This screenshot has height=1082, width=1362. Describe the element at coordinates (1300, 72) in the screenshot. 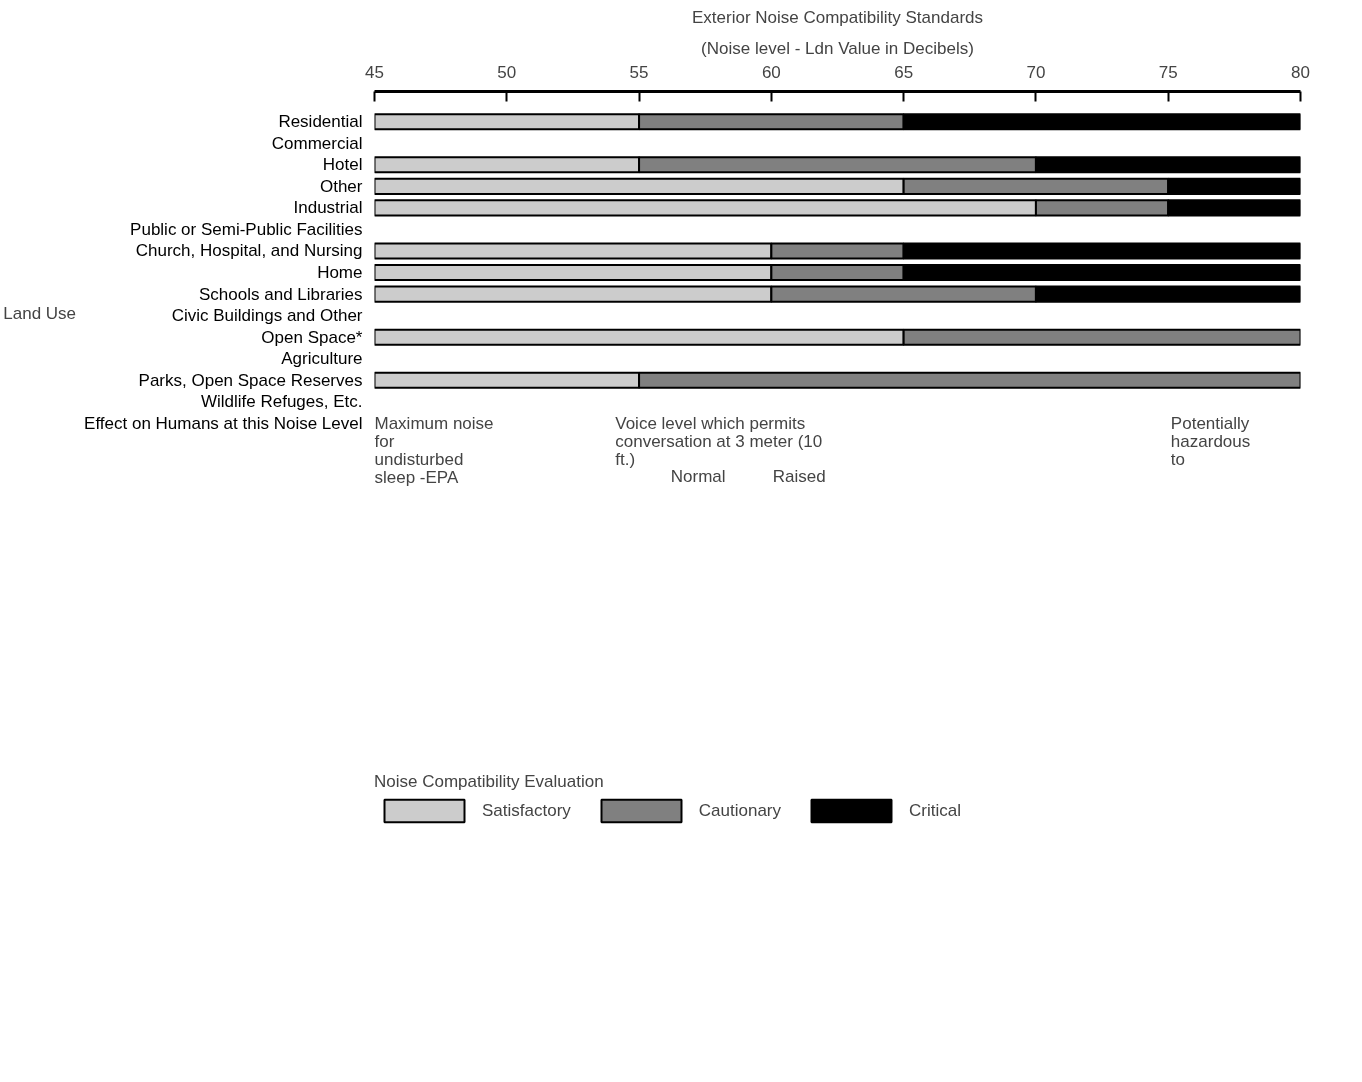

I see `x-tick-label: 80` at that location.